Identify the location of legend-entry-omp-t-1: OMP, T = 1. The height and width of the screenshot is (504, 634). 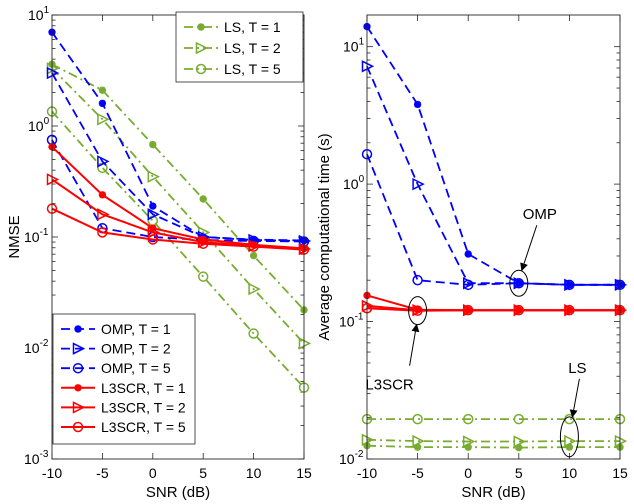
(116, 329).